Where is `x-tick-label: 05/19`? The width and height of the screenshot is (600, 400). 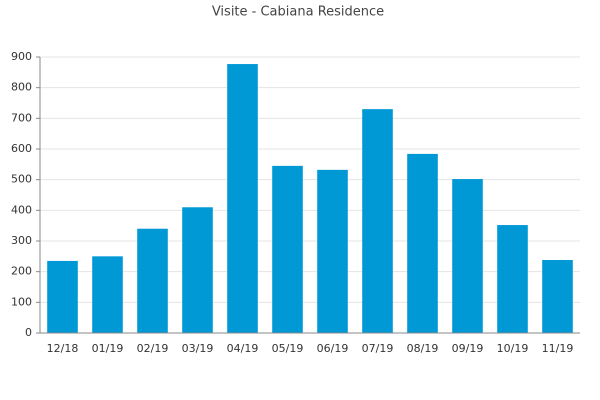
x-tick-label: 05/19 is located at coordinates (288, 348).